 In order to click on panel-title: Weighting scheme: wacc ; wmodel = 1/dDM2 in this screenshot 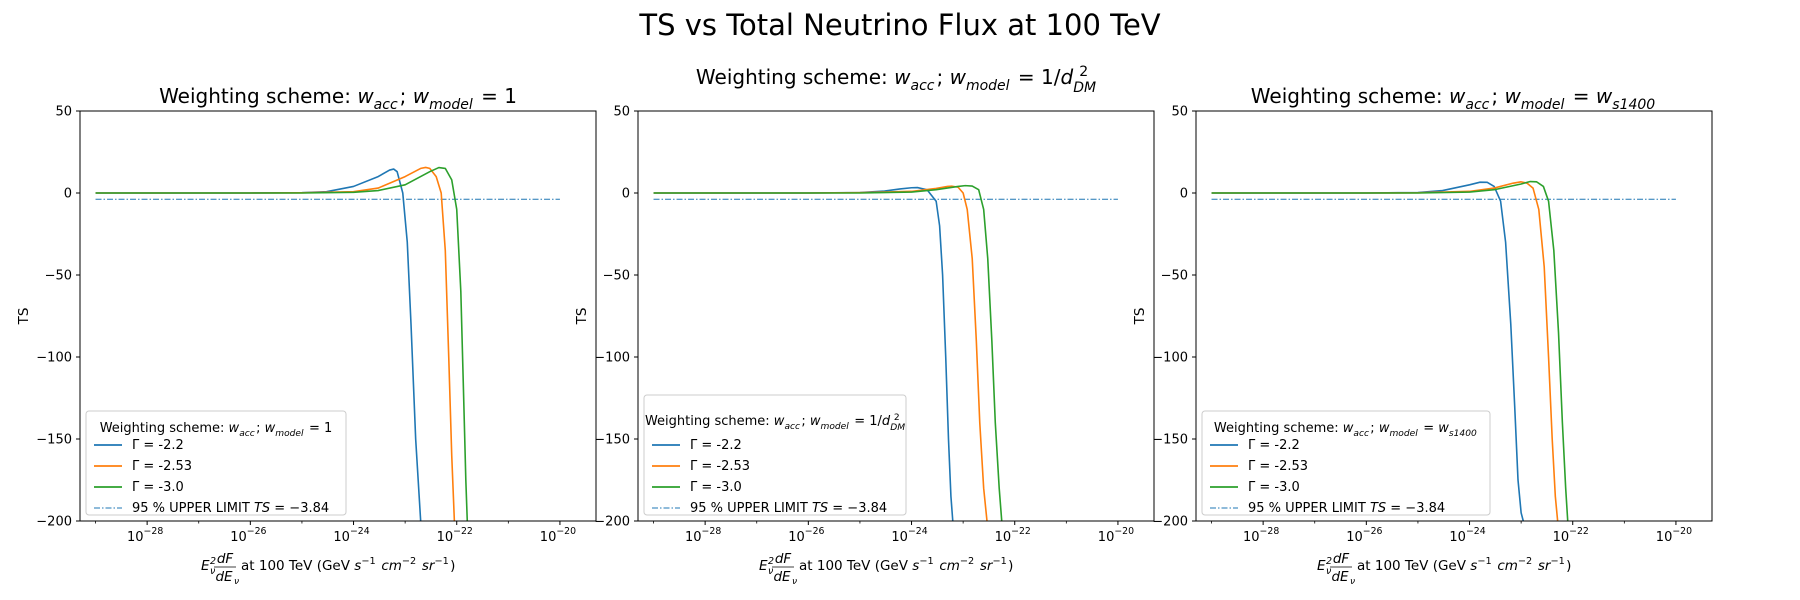, I will do `click(896, 80)`.